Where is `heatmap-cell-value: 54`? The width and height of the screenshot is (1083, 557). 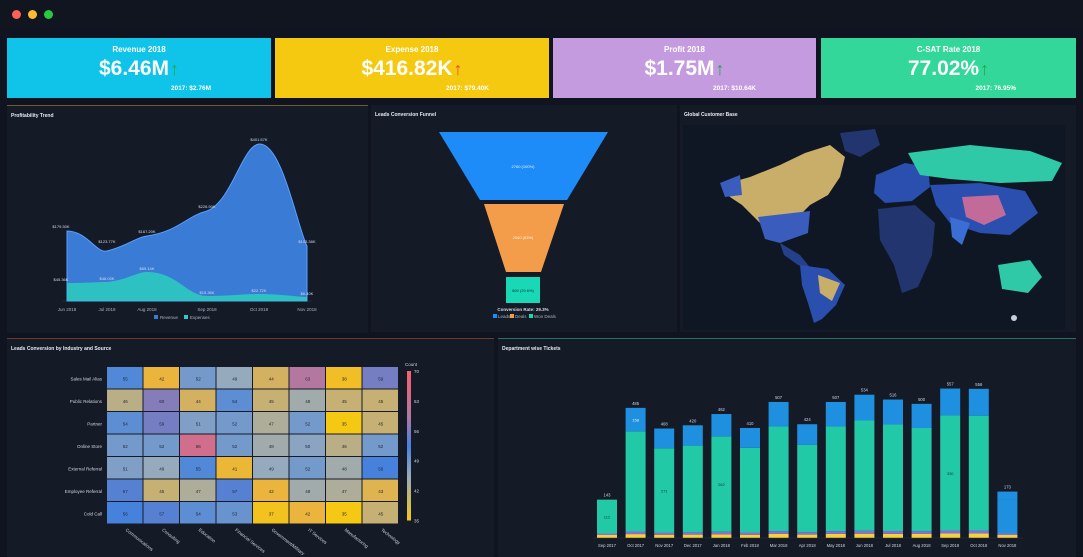 heatmap-cell-value: 54 is located at coordinates (126, 423).